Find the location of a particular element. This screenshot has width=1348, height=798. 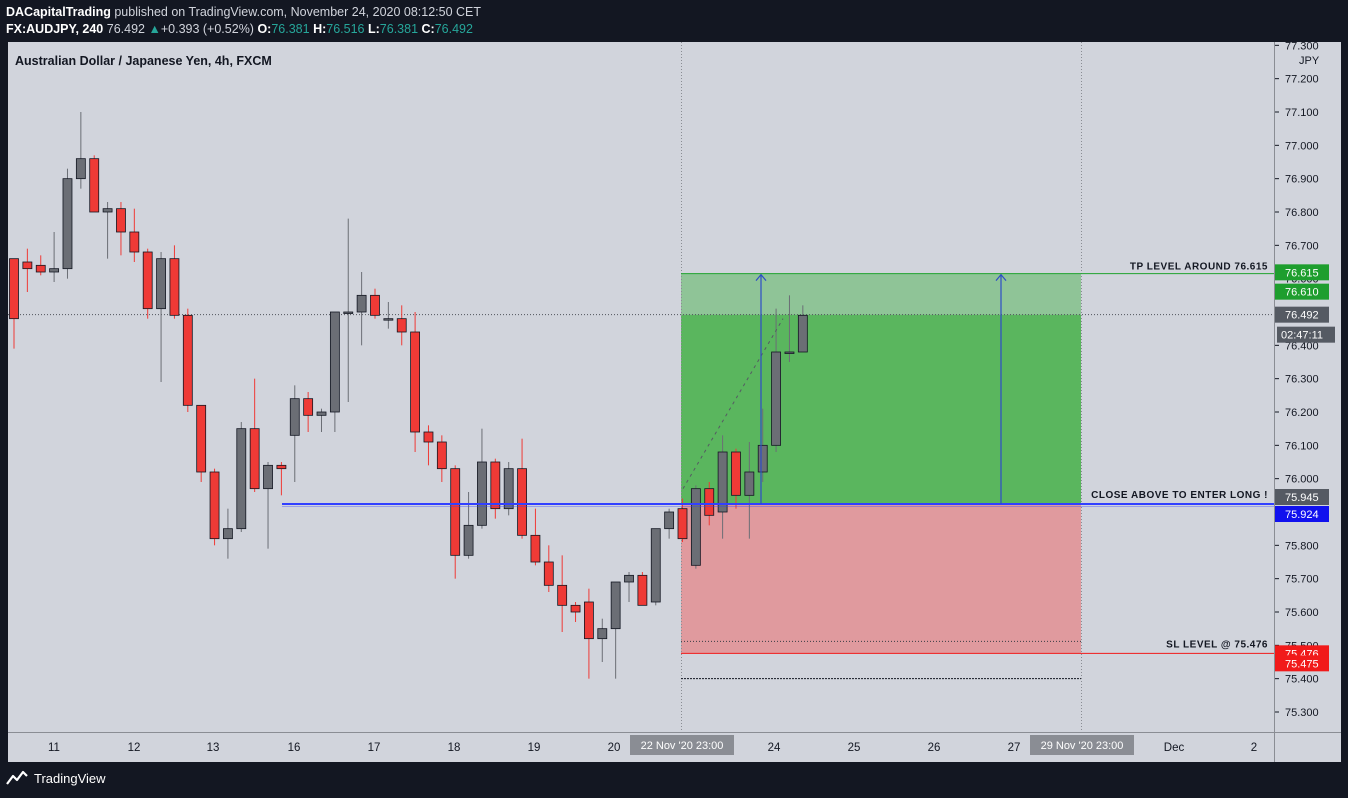

tp2-price-badge: 76.610 is located at coordinates (1302, 293).